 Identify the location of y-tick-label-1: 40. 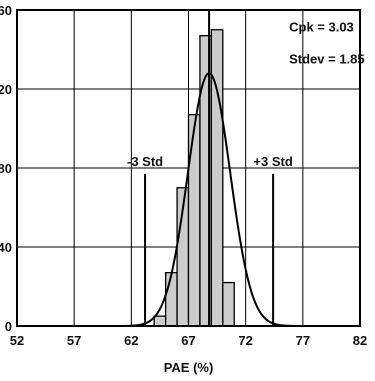
(6, 247).